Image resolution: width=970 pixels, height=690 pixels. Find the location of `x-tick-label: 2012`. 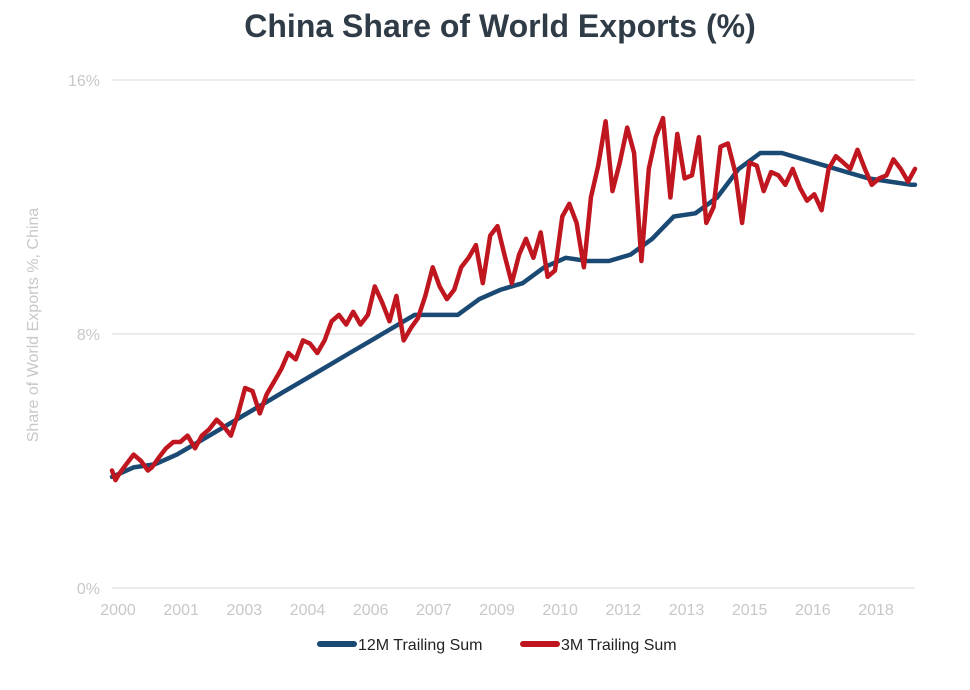

x-tick-label: 2012 is located at coordinates (624, 610).